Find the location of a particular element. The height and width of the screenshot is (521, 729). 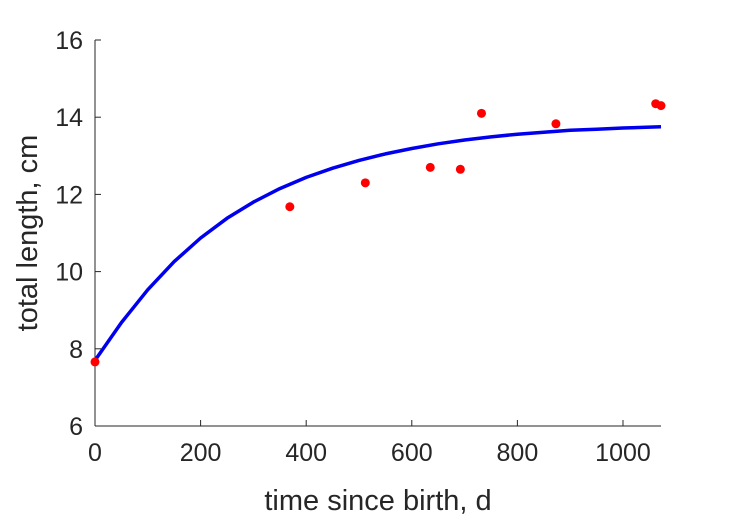

x-tick-label: 200 is located at coordinates (201, 453).